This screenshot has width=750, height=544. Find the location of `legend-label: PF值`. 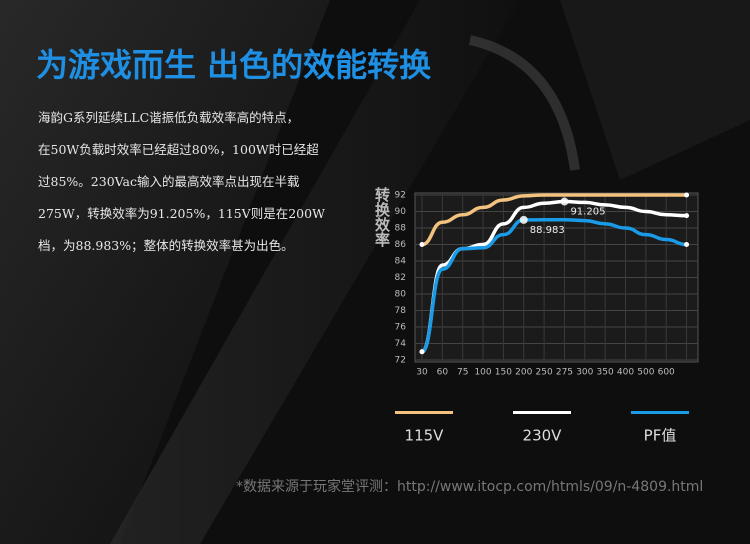

legend-label: PF值 is located at coordinates (660, 436).